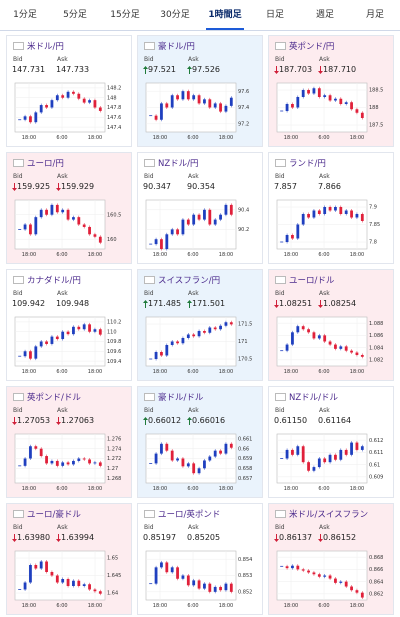 This screenshot has height=617, width=400. I want to click on candle-chart: 1.276 1.274 1.272 1.27 1.268 18:00 6:00 18:00, so click(67, 462).